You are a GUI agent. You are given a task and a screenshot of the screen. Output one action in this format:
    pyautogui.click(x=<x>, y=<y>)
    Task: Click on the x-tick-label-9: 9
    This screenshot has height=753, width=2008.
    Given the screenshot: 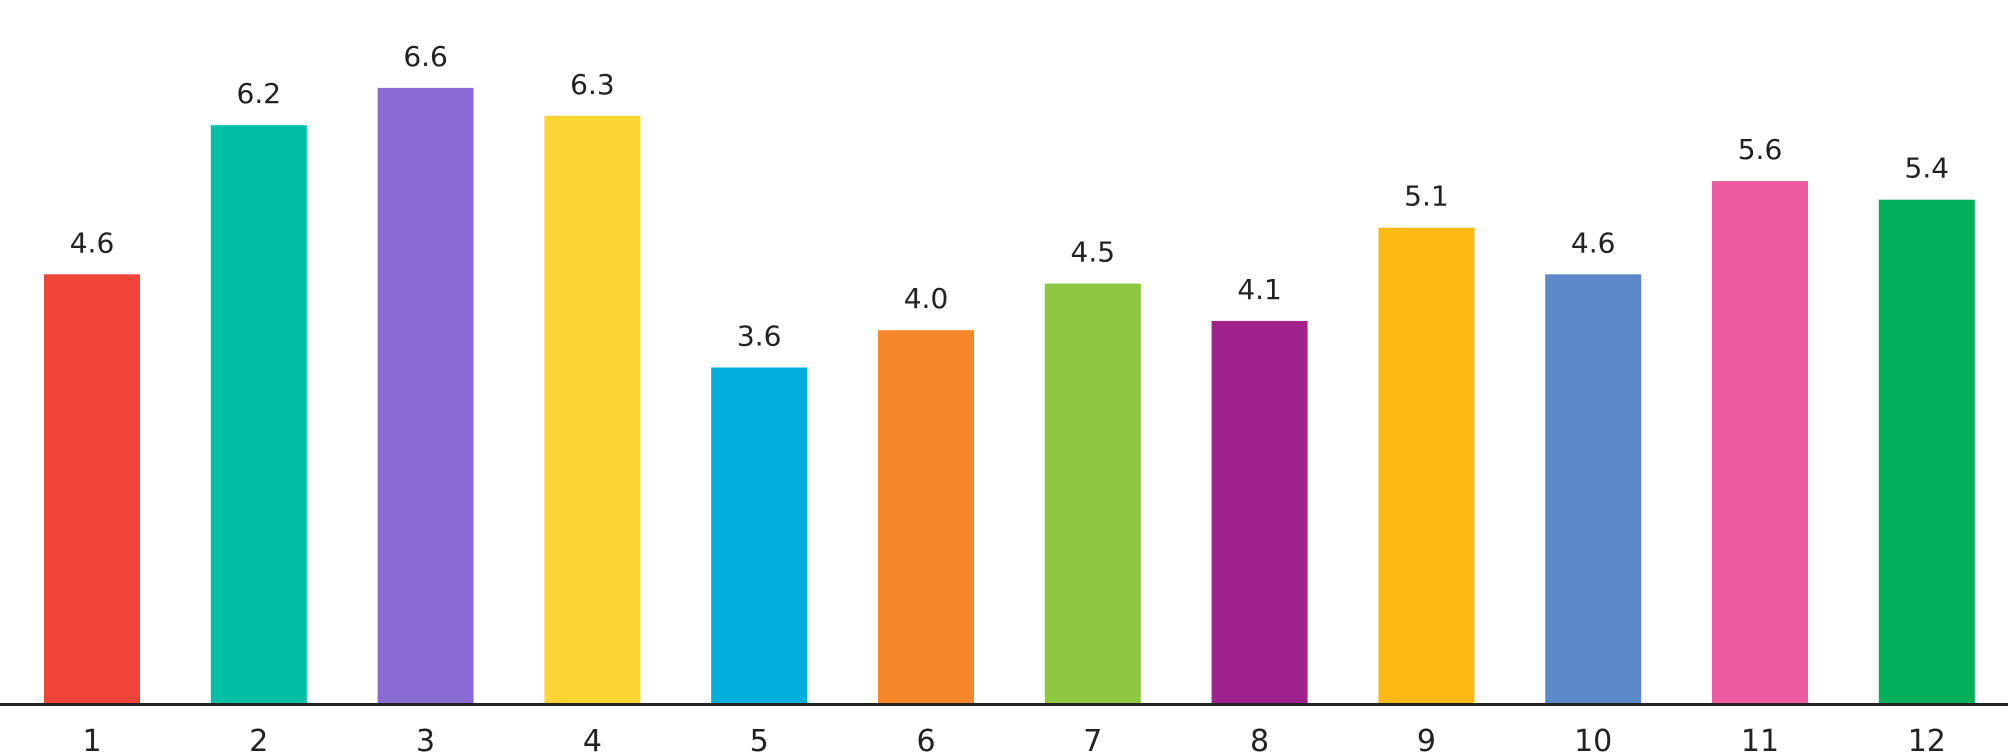 What is the action you would take?
    pyautogui.click(x=1426, y=738)
    